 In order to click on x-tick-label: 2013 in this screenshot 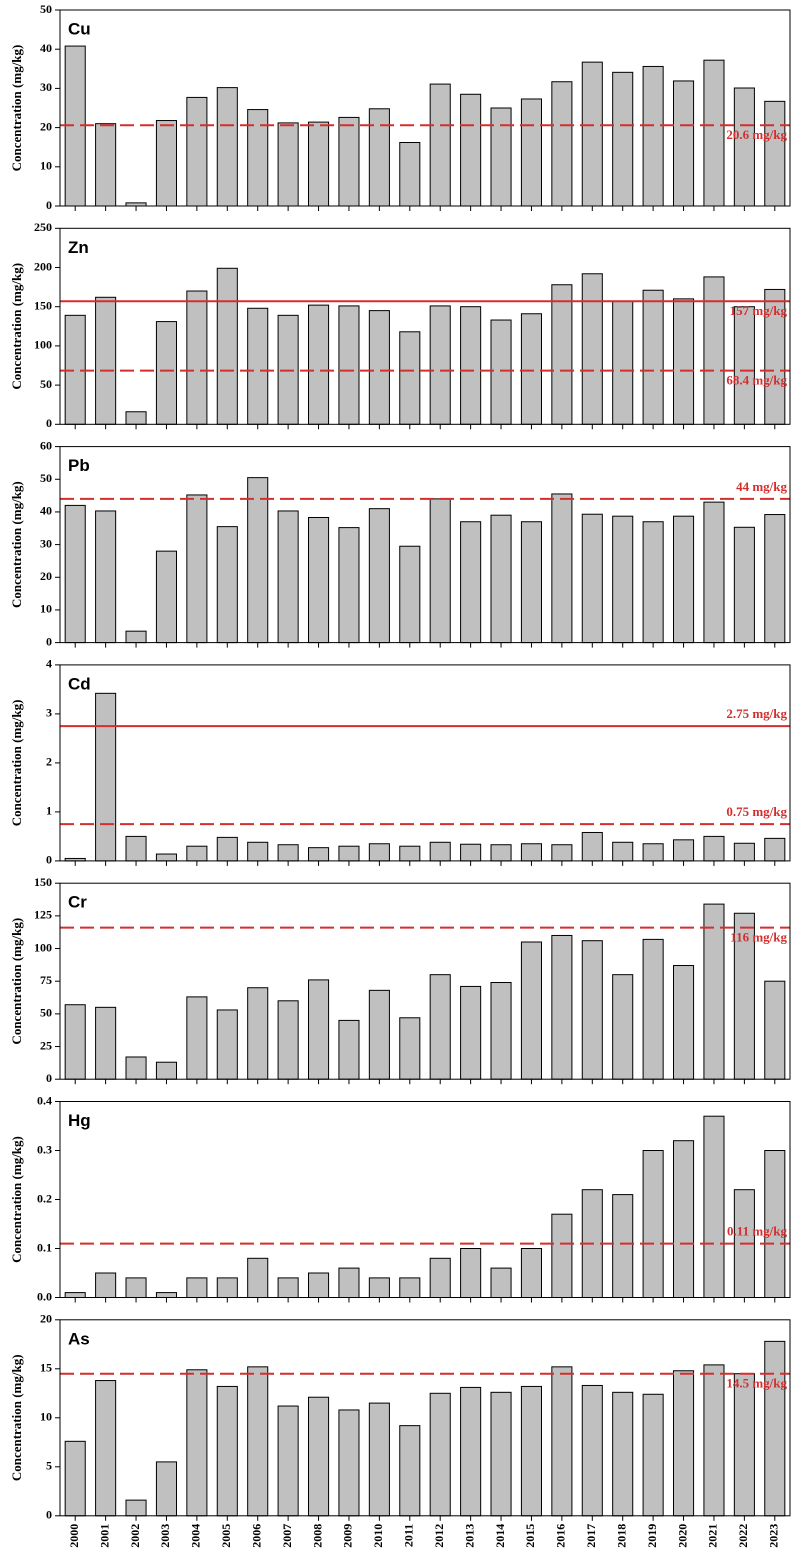, I will do `click(469, 1536)`.